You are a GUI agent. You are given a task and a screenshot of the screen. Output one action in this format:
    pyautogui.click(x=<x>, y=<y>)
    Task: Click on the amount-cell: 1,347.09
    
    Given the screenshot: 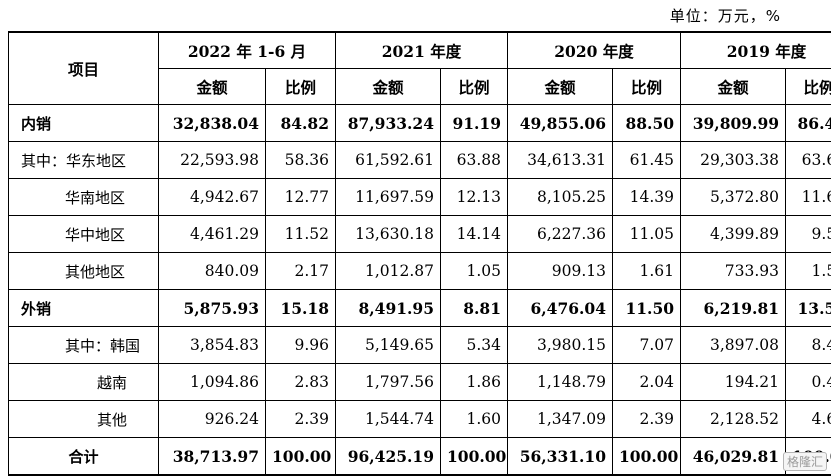 What is the action you would take?
    pyautogui.click(x=560, y=419)
    